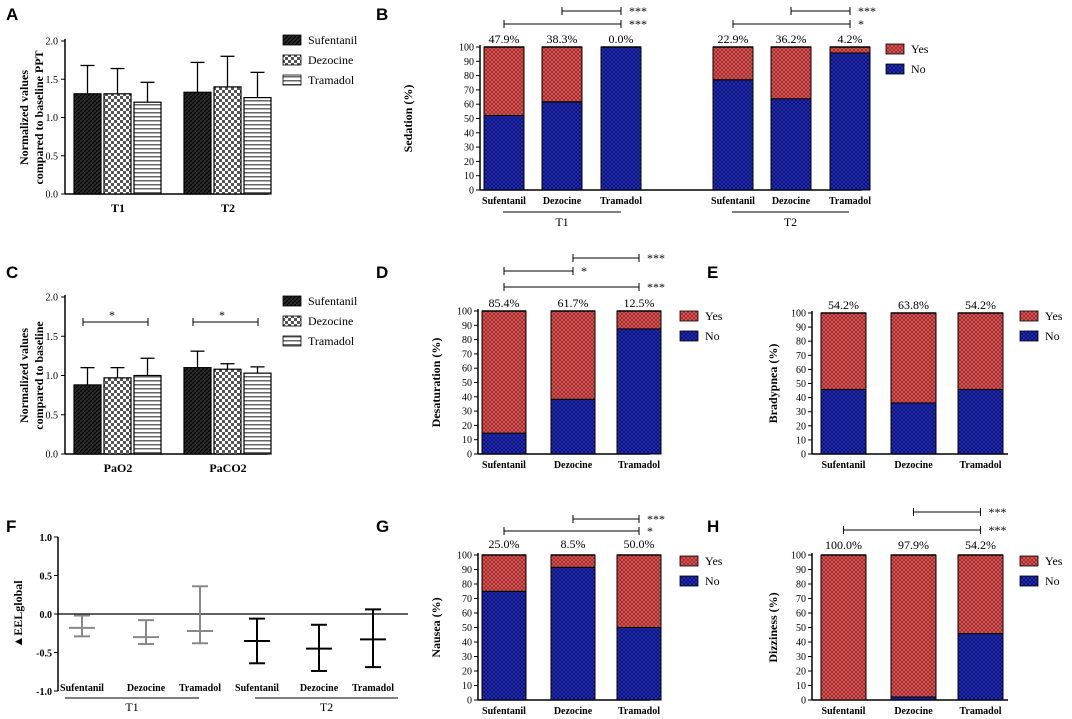 The width and height of the screenshot is (1072, 719). What do you see at coordinates (11, 526) in the screenshot?
I see `panel-label: F` at bounding box center [11, 526].